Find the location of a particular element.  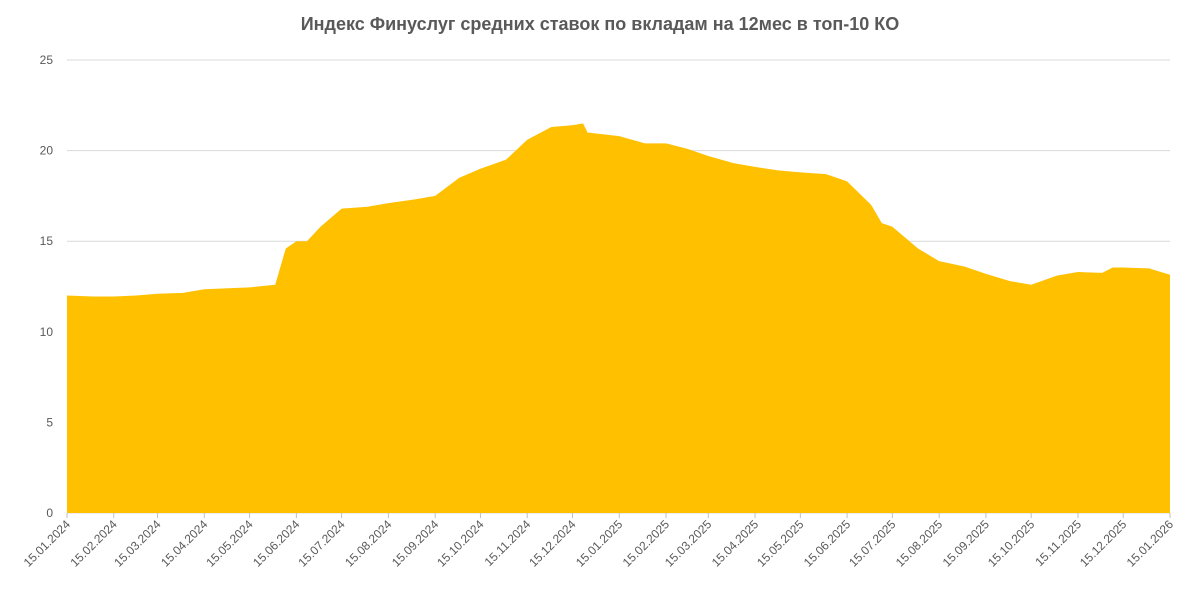

x-tick-label: 15.05.2024 is located at coordinates (229, 543).